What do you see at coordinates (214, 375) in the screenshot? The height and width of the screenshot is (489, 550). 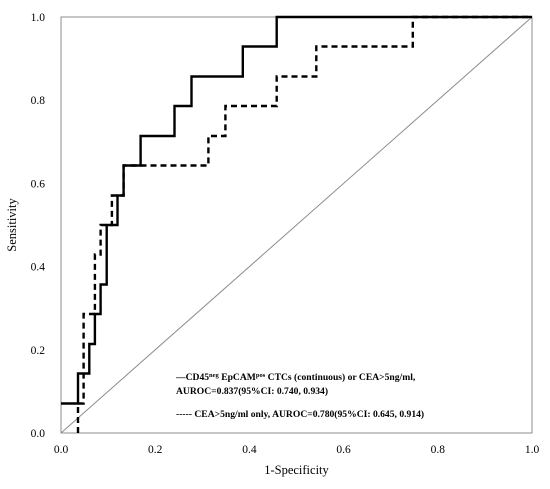 I see `legend-solid-sup-neg: neg` at bounding box center [214, 375].